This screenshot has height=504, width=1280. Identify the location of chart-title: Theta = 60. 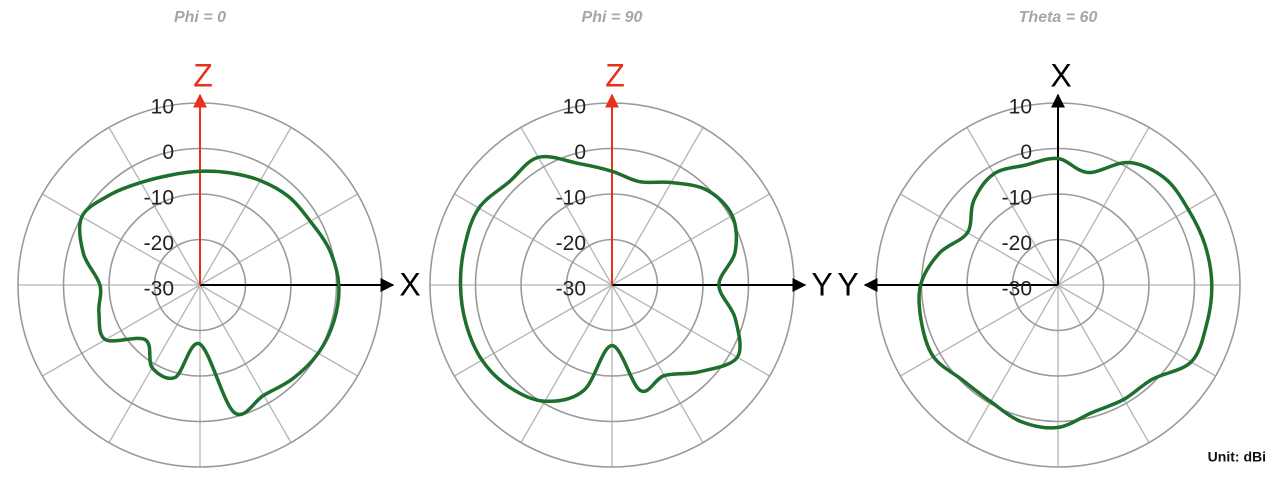
(1058, 17).